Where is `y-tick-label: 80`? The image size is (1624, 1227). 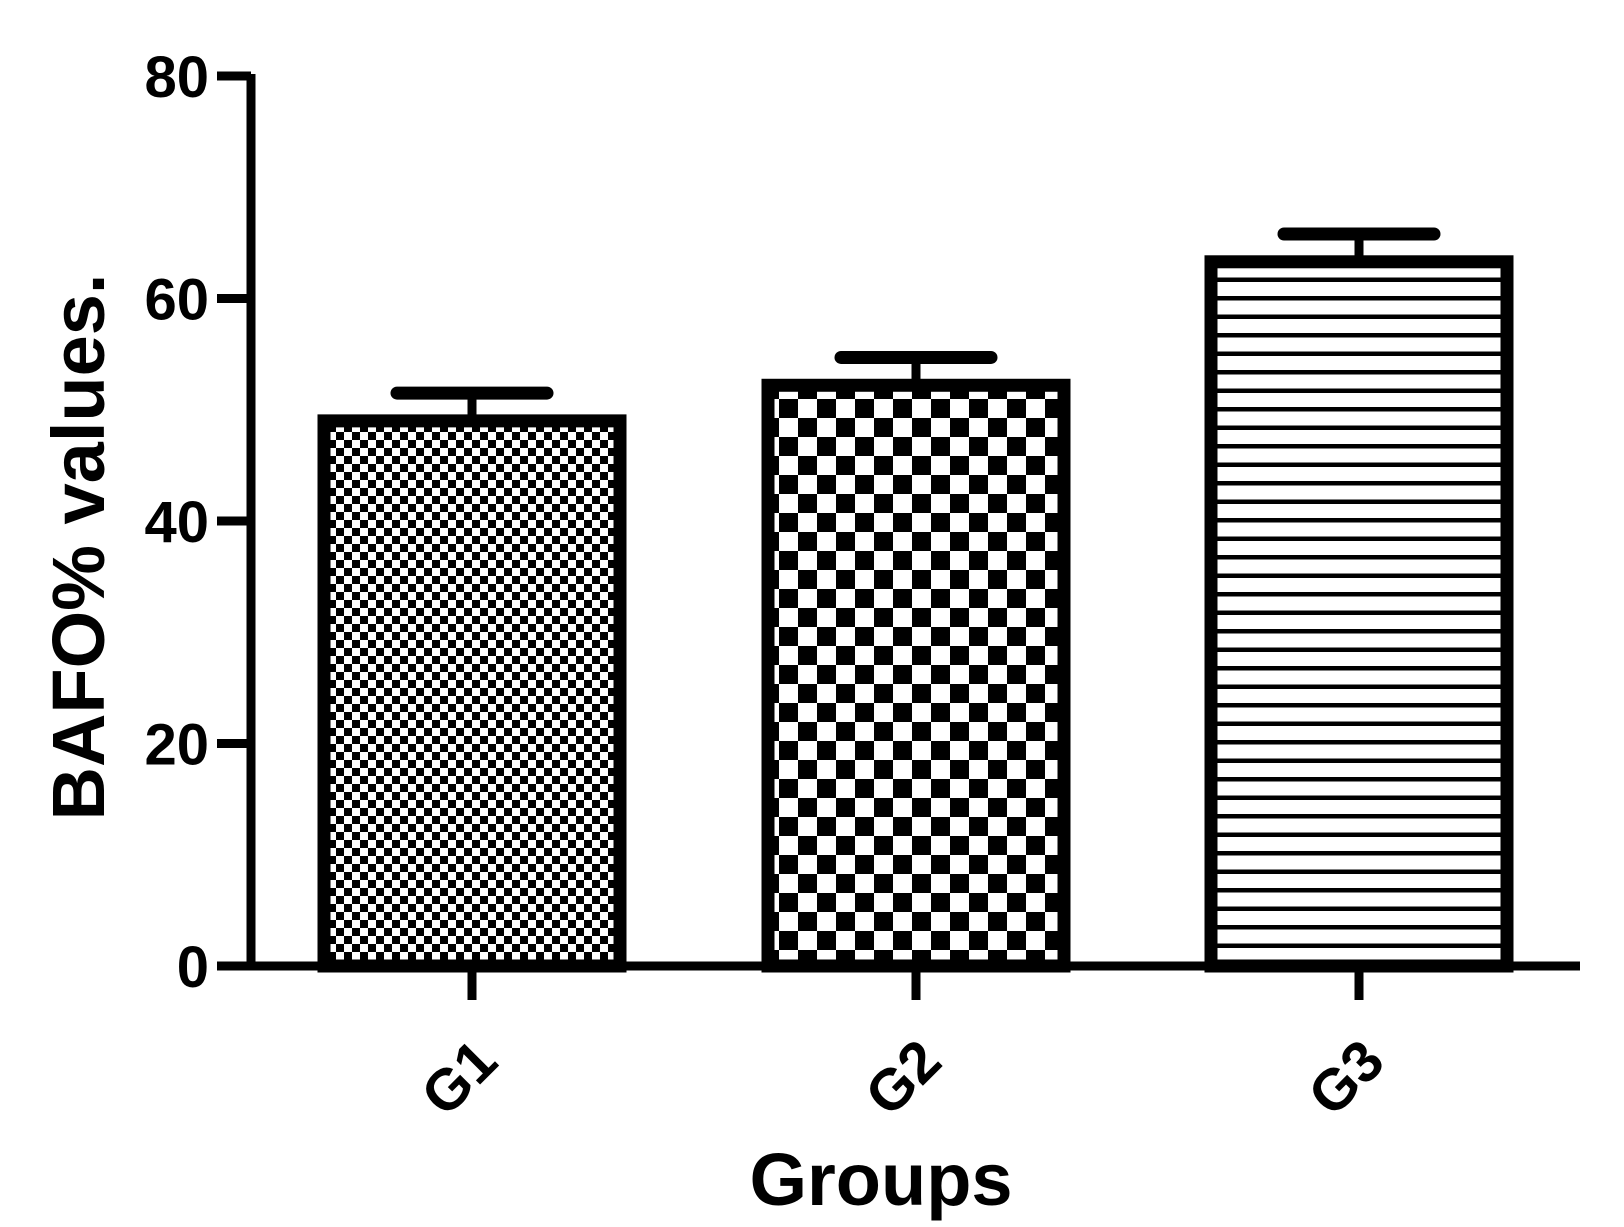 y-tick-label: 80 is located at coordinates (176, 77).